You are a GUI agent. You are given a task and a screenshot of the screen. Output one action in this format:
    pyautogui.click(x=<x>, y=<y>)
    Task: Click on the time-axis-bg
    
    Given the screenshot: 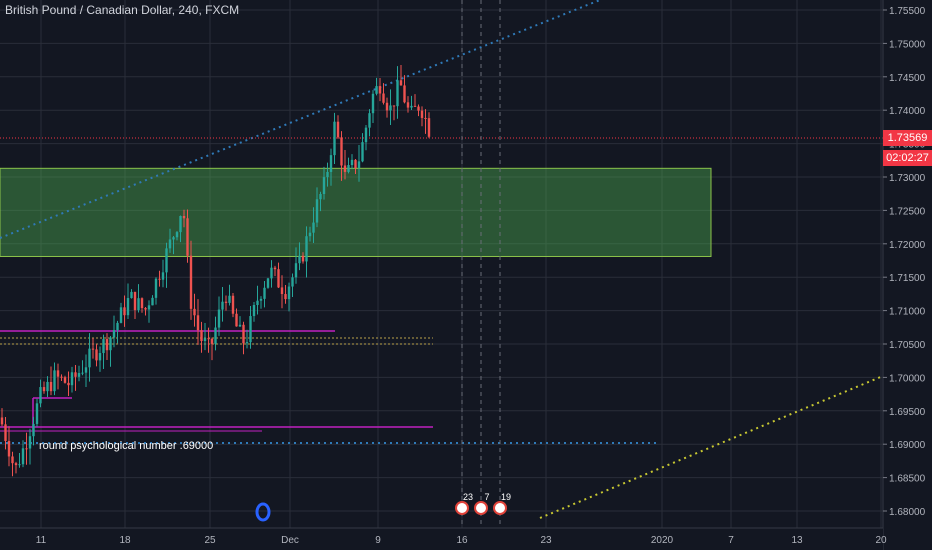 What is the action you would take?
    pyautogui.click(x=441, y=539)
    